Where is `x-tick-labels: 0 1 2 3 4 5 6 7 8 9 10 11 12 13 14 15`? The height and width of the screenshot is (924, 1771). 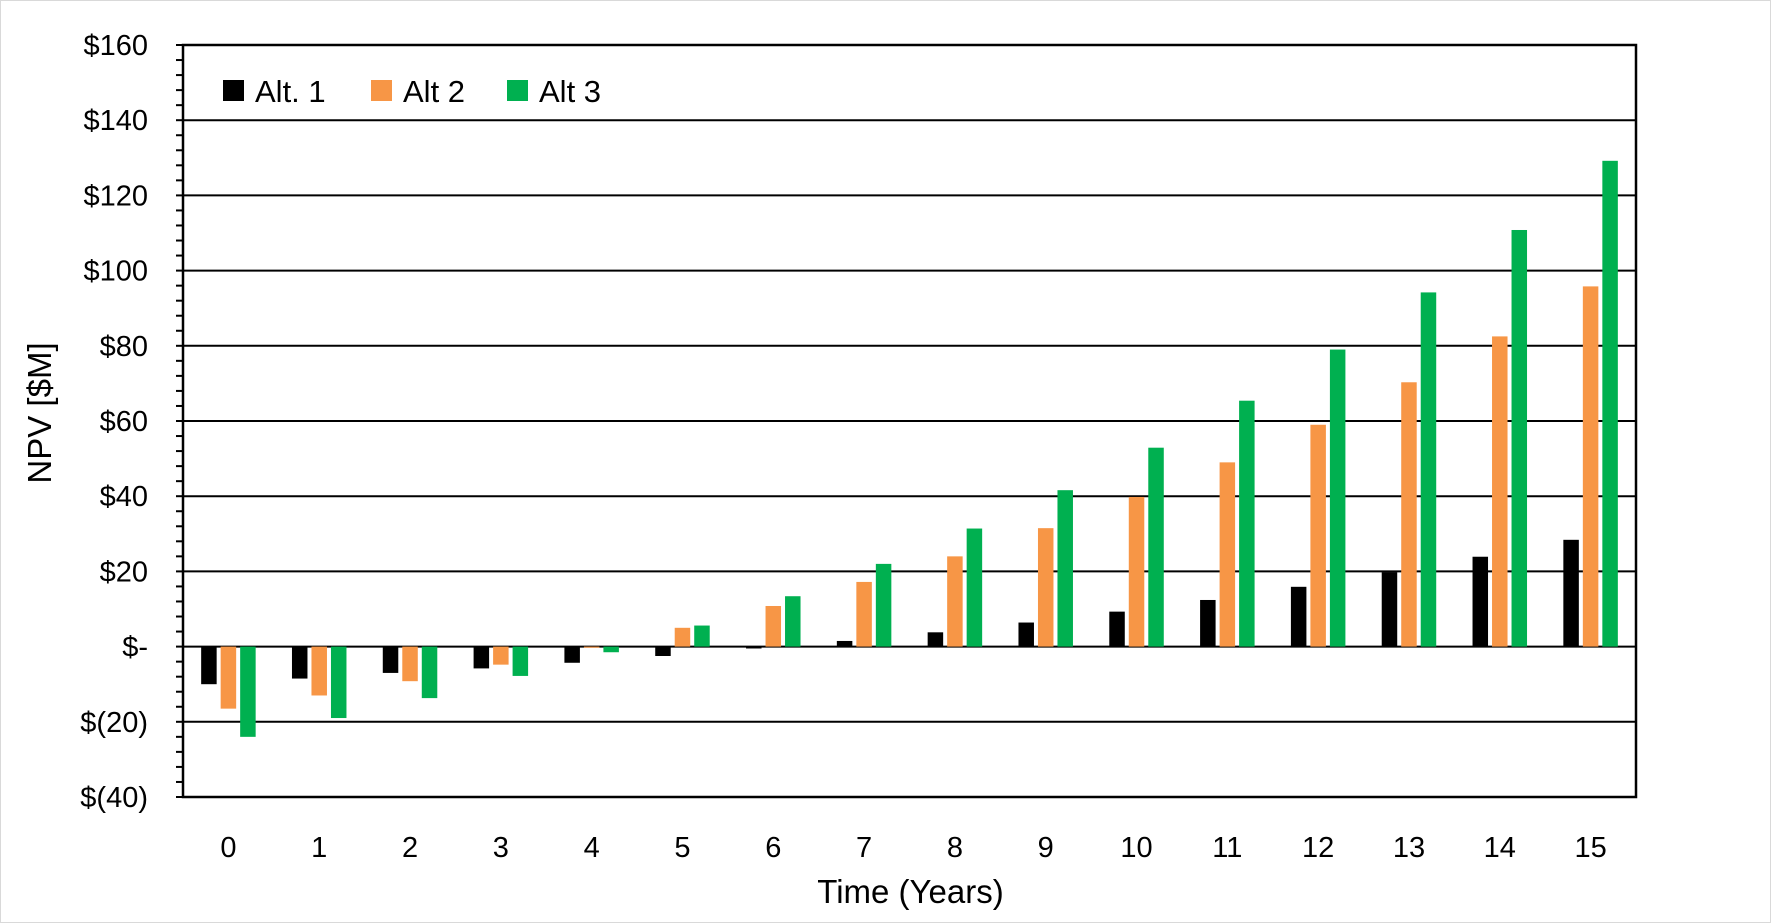
x-tick-labels: 0 1 2 3 4 5 6 7 8 9 10 11 12 13 14 15 is located at coordinates (913, 848).